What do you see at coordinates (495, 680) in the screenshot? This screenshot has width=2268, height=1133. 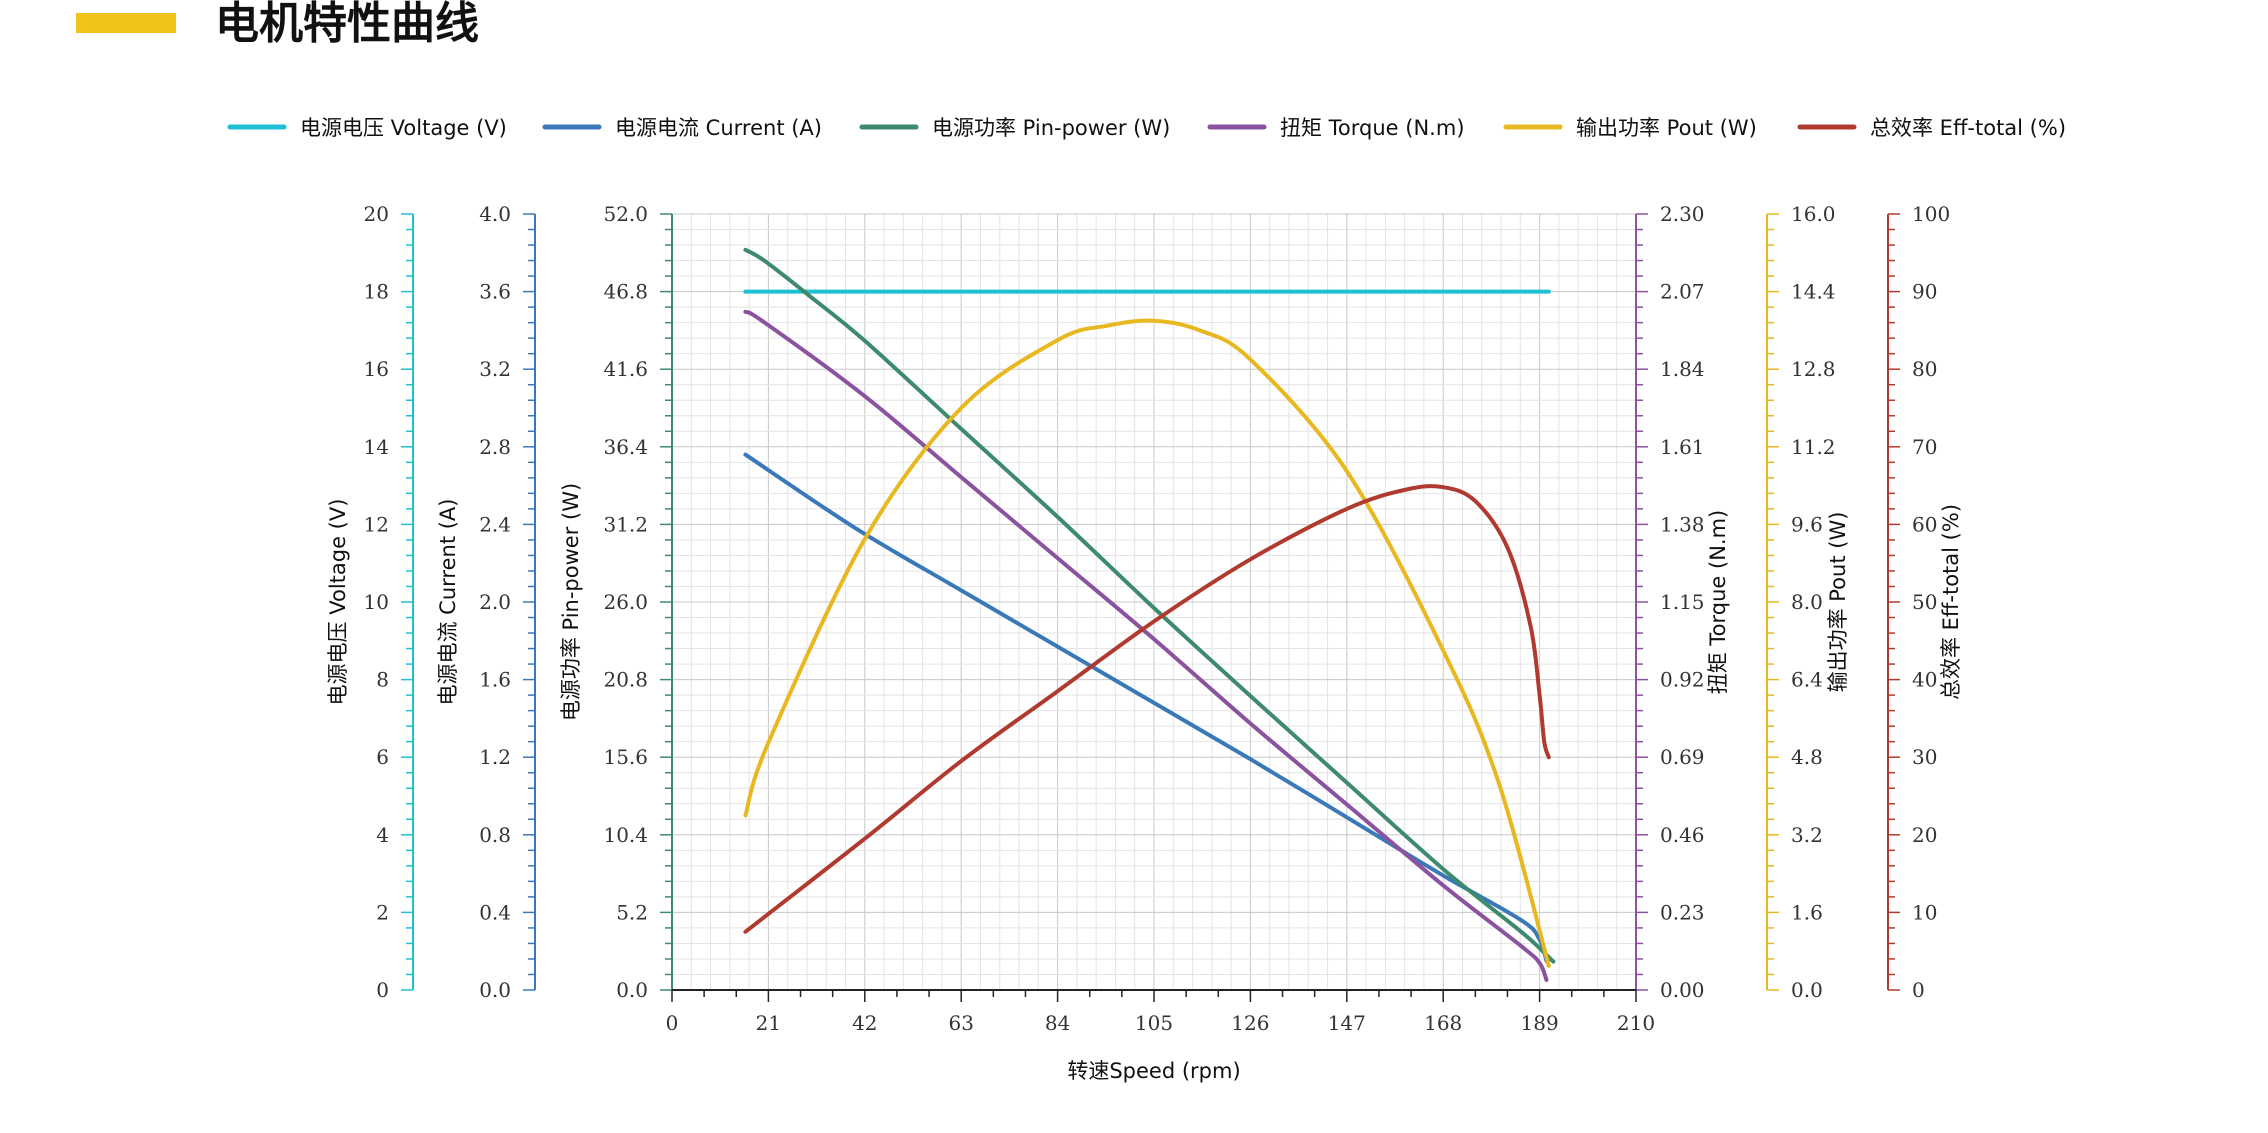 I see `tick-label-current: 1.6` at bounding box center [495, 680].